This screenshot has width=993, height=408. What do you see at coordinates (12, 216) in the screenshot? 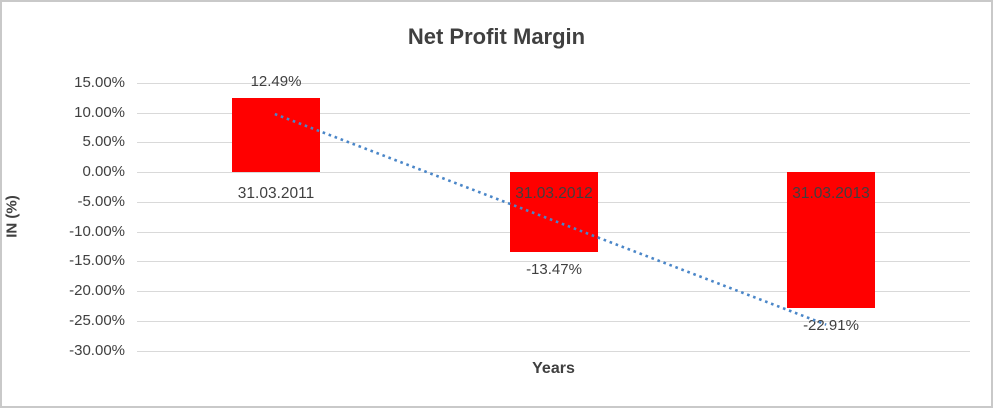
I see `y-axis-title: IN (%)` at bounding box center [12, 216].